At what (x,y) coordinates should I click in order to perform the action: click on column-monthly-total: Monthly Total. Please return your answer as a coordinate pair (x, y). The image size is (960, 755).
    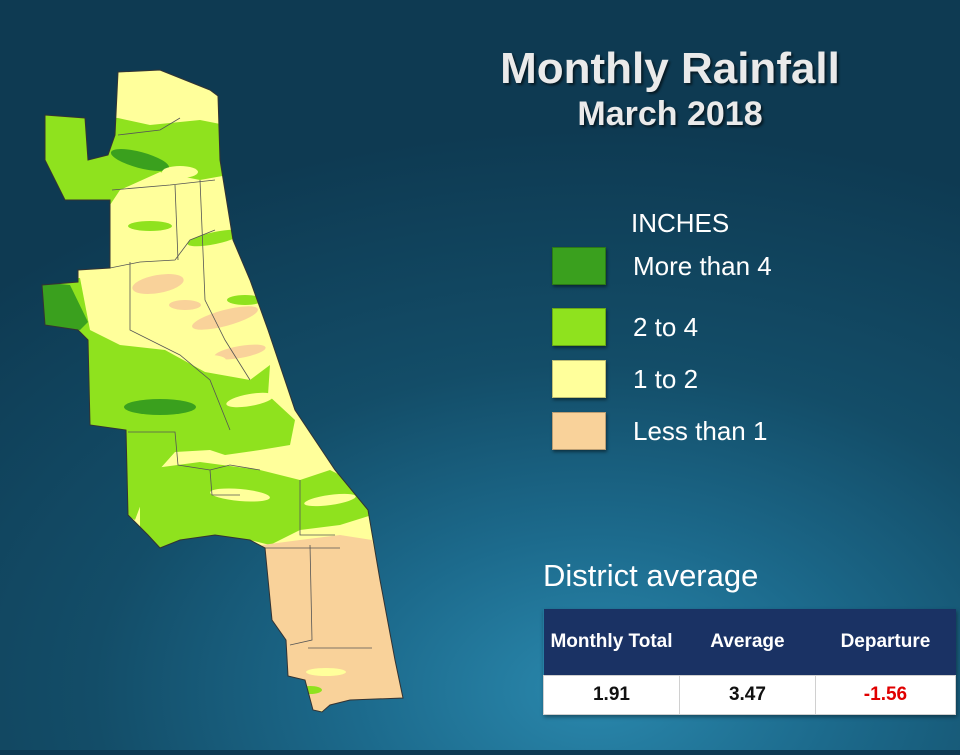
    Looking at the image, I should click on (611, 642).